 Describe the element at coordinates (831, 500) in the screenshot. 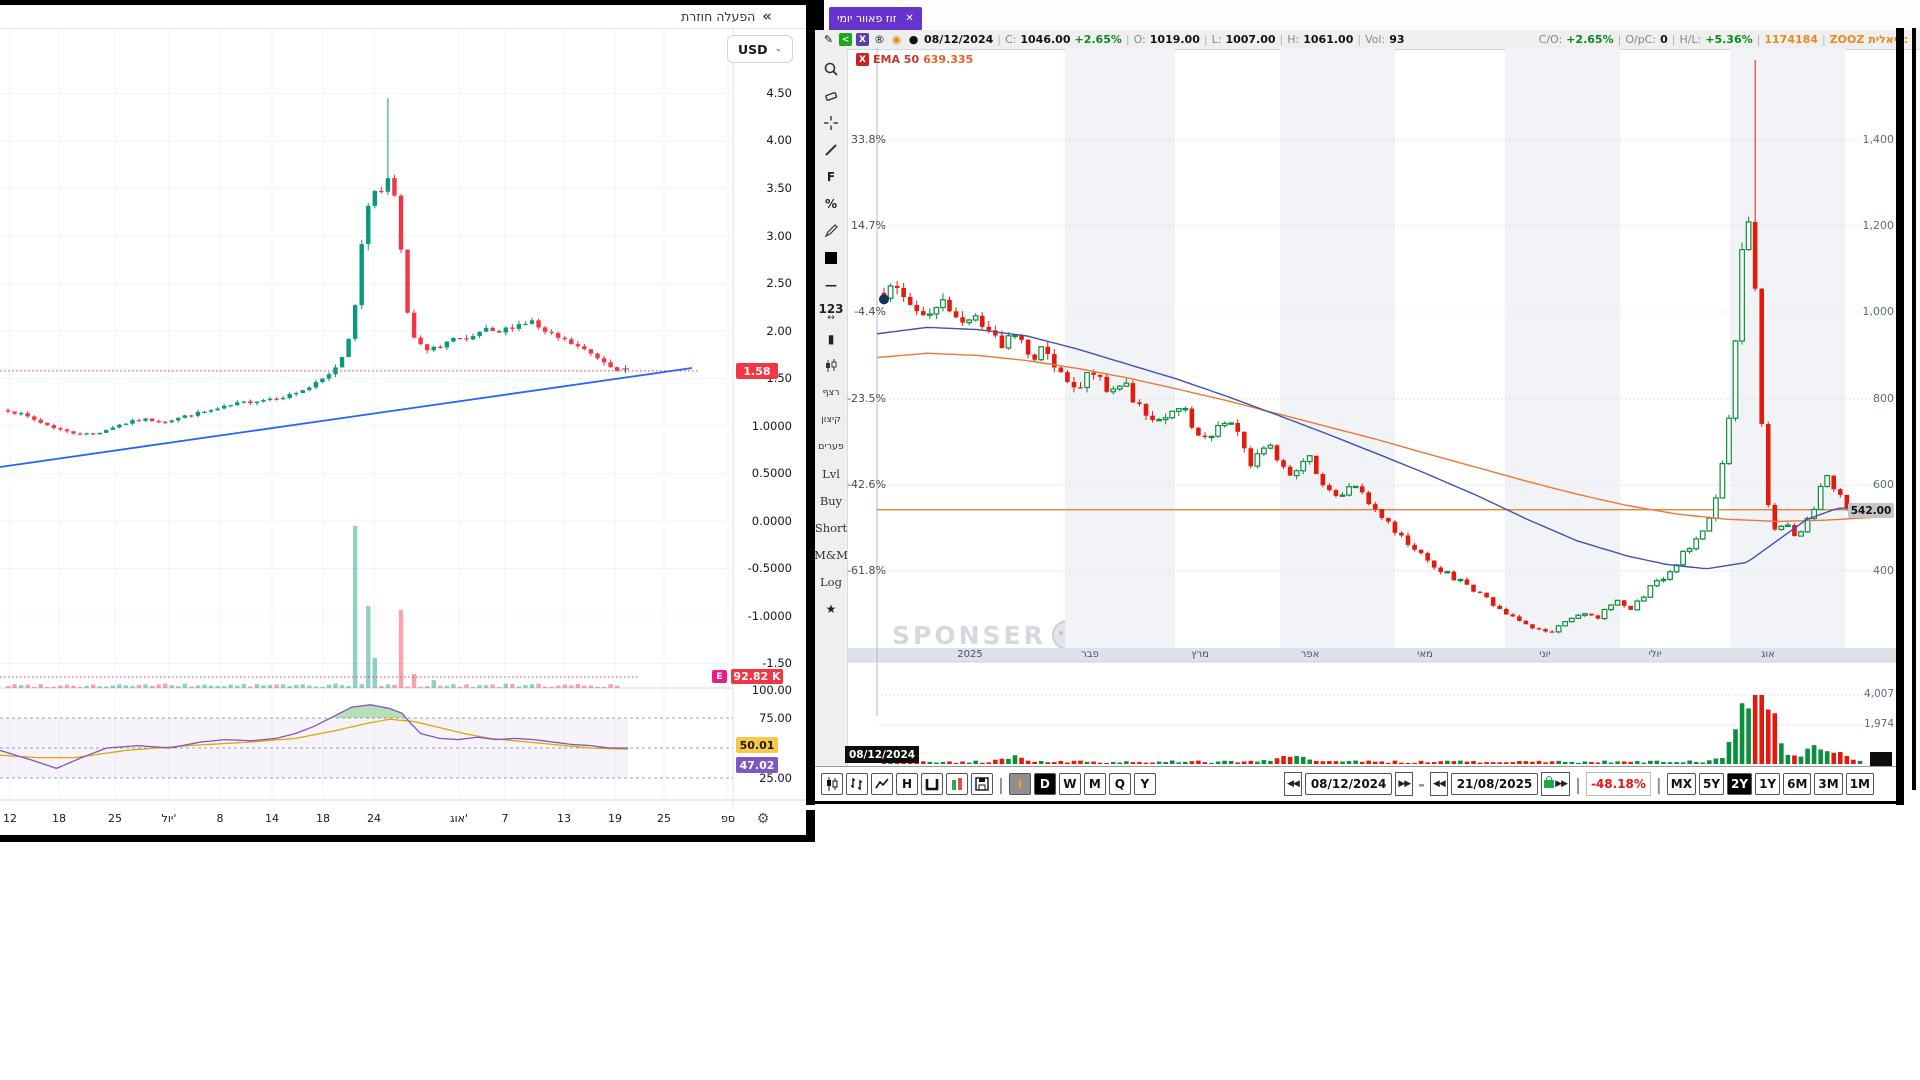

I see `buy-tool: Buy` at that location.